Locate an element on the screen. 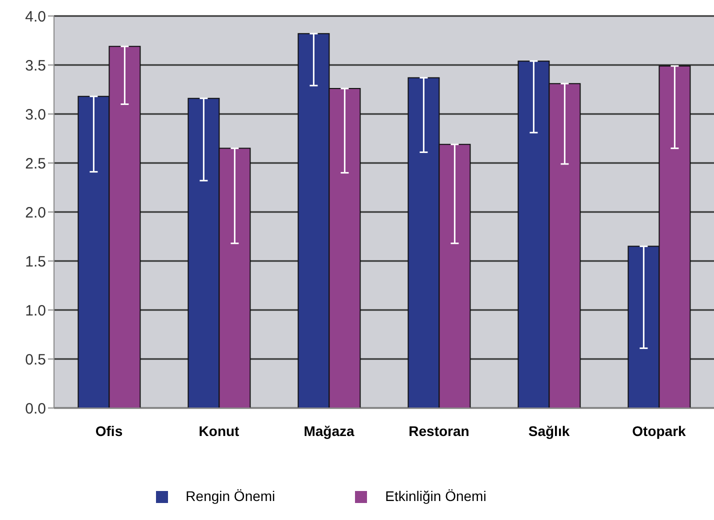 The width and height of the screenshot is (714, 520). y-tick-label: 2.0 is located at coordinates (35, 213).